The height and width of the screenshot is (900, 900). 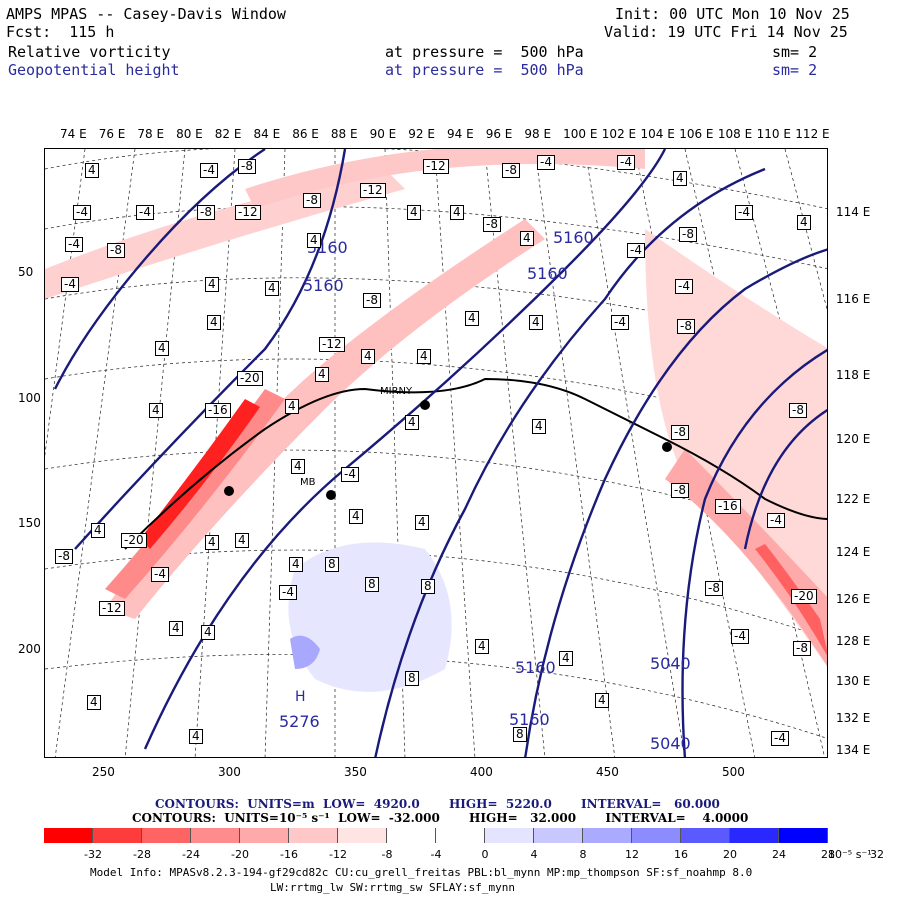 What do you see at coordinates (730, 854) in the screenshot?
I see `colorbar-tick: 20` at bounding box center [730, 854].